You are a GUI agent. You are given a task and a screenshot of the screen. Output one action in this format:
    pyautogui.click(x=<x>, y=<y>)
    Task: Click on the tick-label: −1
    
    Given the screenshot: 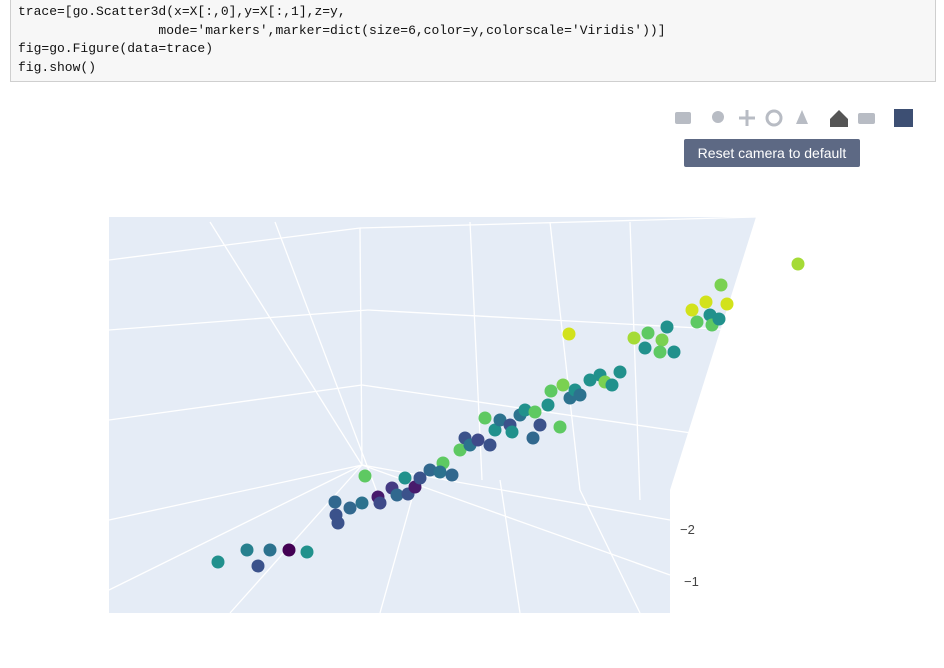 What is the action you would take?
    pyautogui.click(x=691, y=581)
    